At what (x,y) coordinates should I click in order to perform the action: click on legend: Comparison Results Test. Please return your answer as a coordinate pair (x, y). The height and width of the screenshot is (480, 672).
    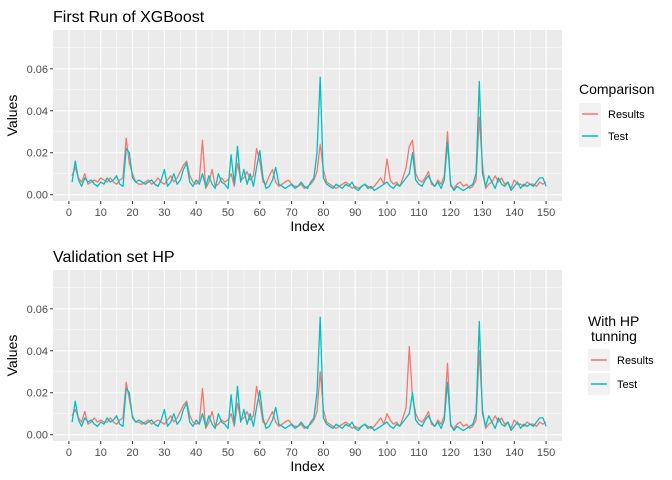
    Looking at the image, I should click on (616, 114).